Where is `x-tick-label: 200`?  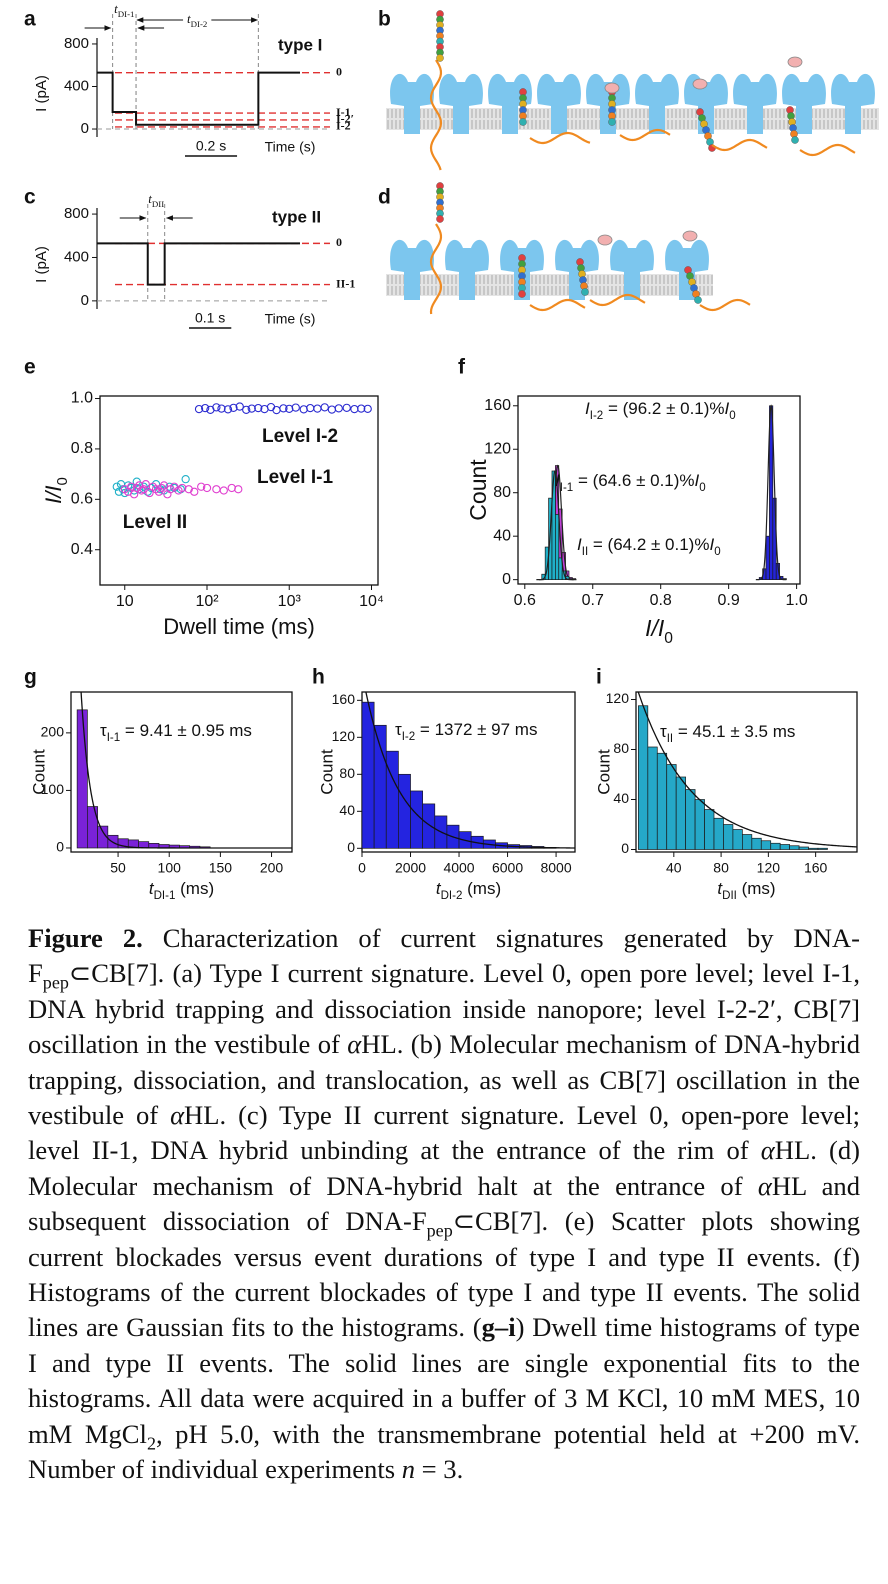 x-tick-label: 200 is located at coordinates (272, 868).